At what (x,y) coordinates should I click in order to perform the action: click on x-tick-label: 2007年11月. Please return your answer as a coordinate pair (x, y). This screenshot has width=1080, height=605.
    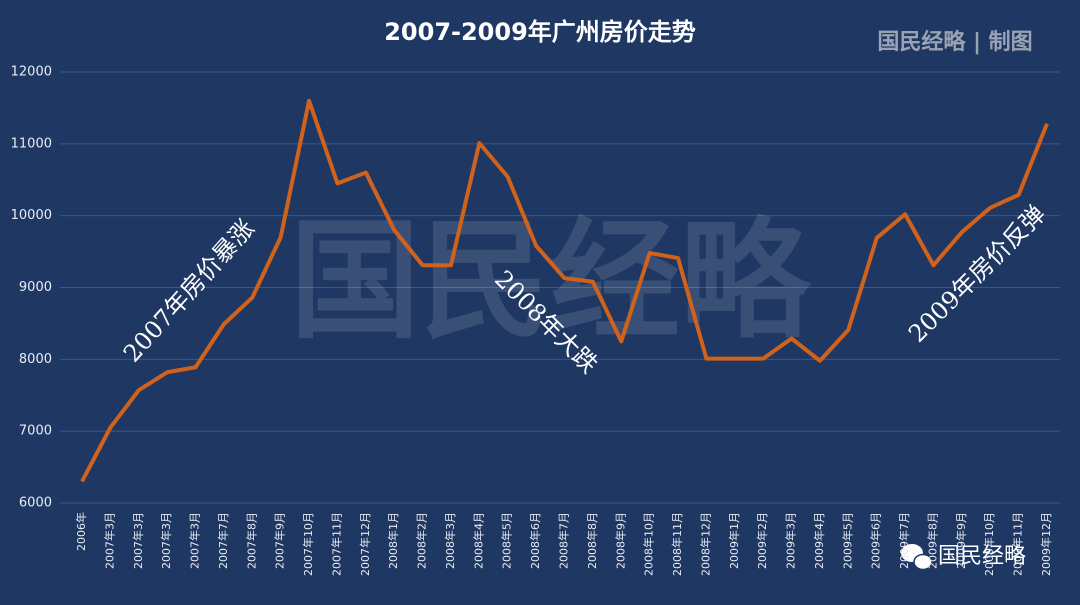
    Looking at the image, I should click on (336, 544).